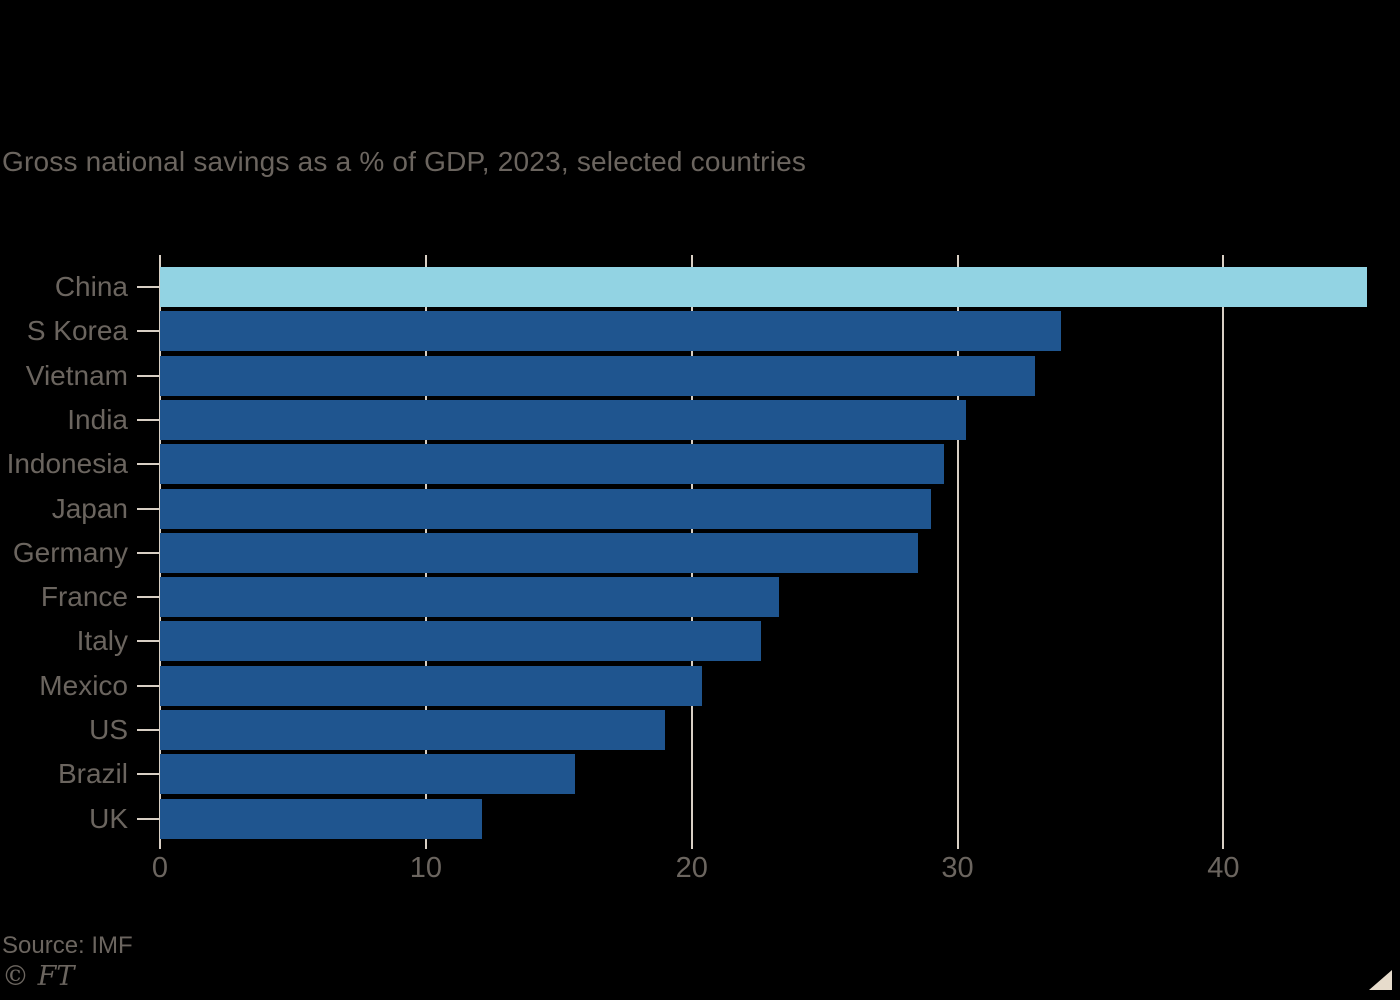 The width and height of the screenshot is (1400, 1000). I want to click on bar-japan, so click(545, 508).